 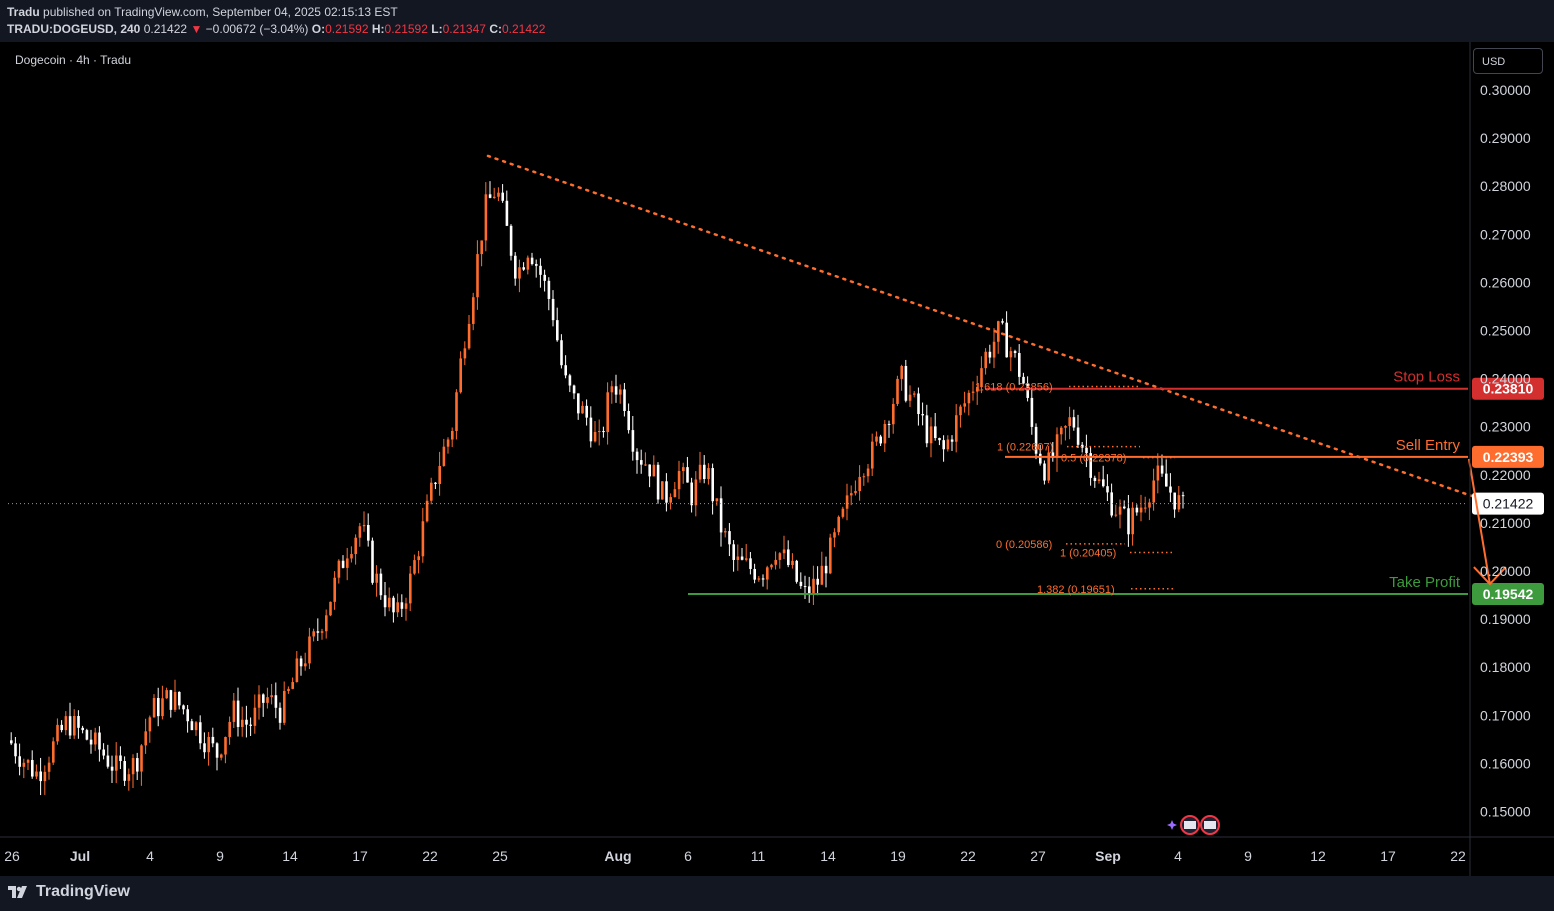 I want to click on price-tick-label: 0.23000, so click(x=1505, y=427).